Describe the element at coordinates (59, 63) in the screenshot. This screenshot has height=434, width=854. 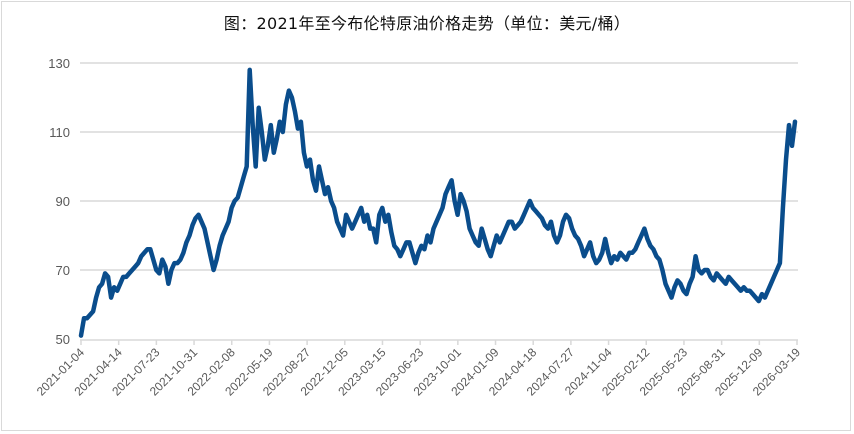
I see `y-tick-label: 130` at that location.